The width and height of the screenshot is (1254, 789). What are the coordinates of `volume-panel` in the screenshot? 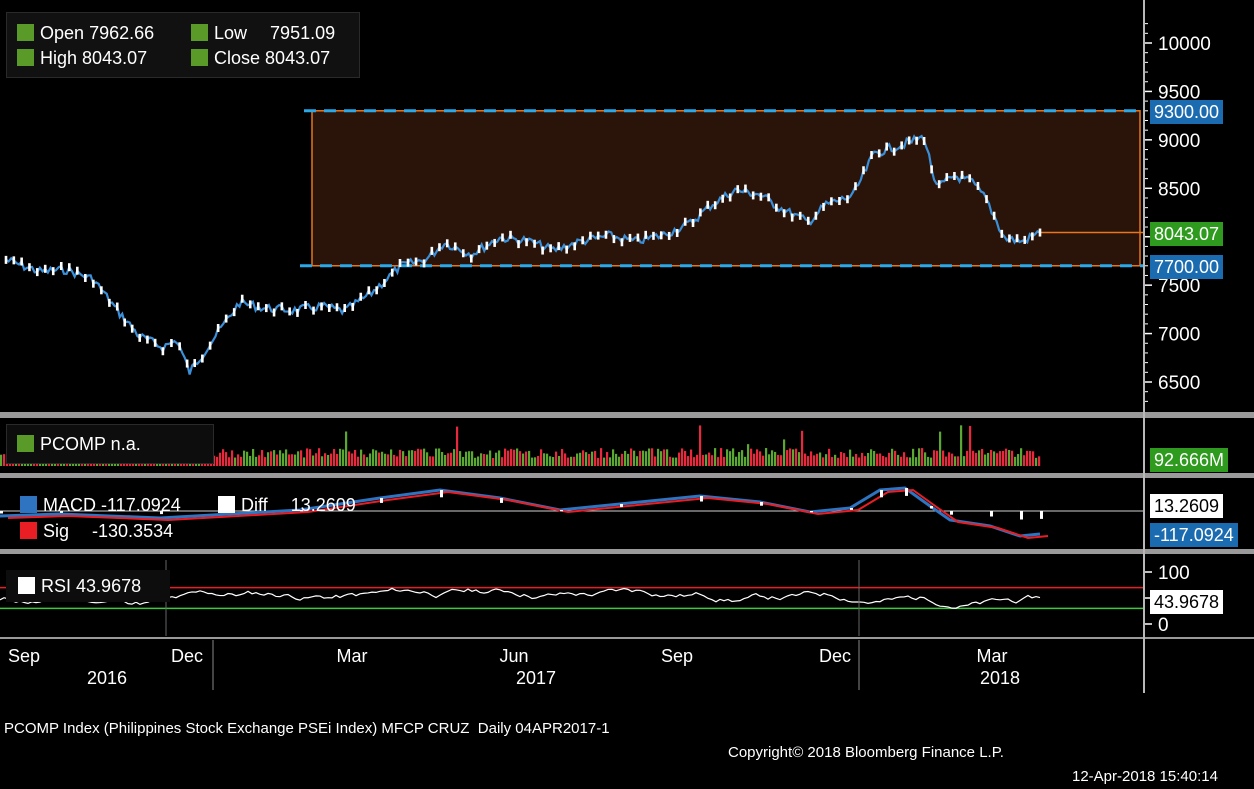 It's located at (520, 445).